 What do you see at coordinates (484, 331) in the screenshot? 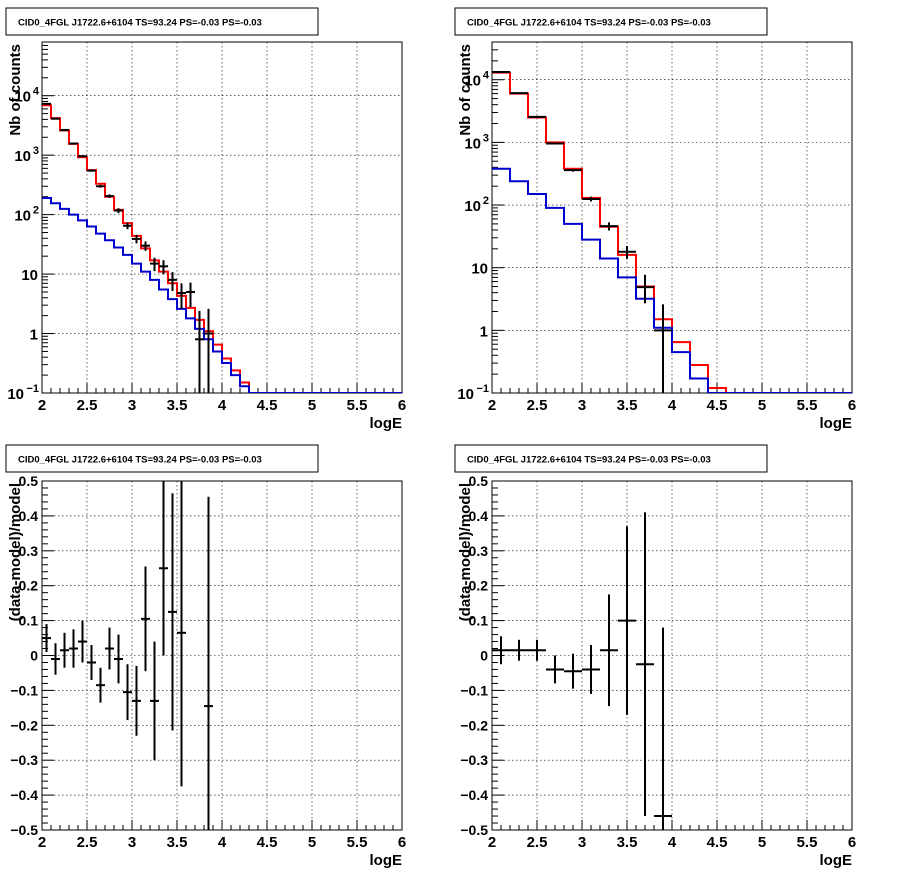
I see `y-tick-label: 1` at bounding box center [484, 331].